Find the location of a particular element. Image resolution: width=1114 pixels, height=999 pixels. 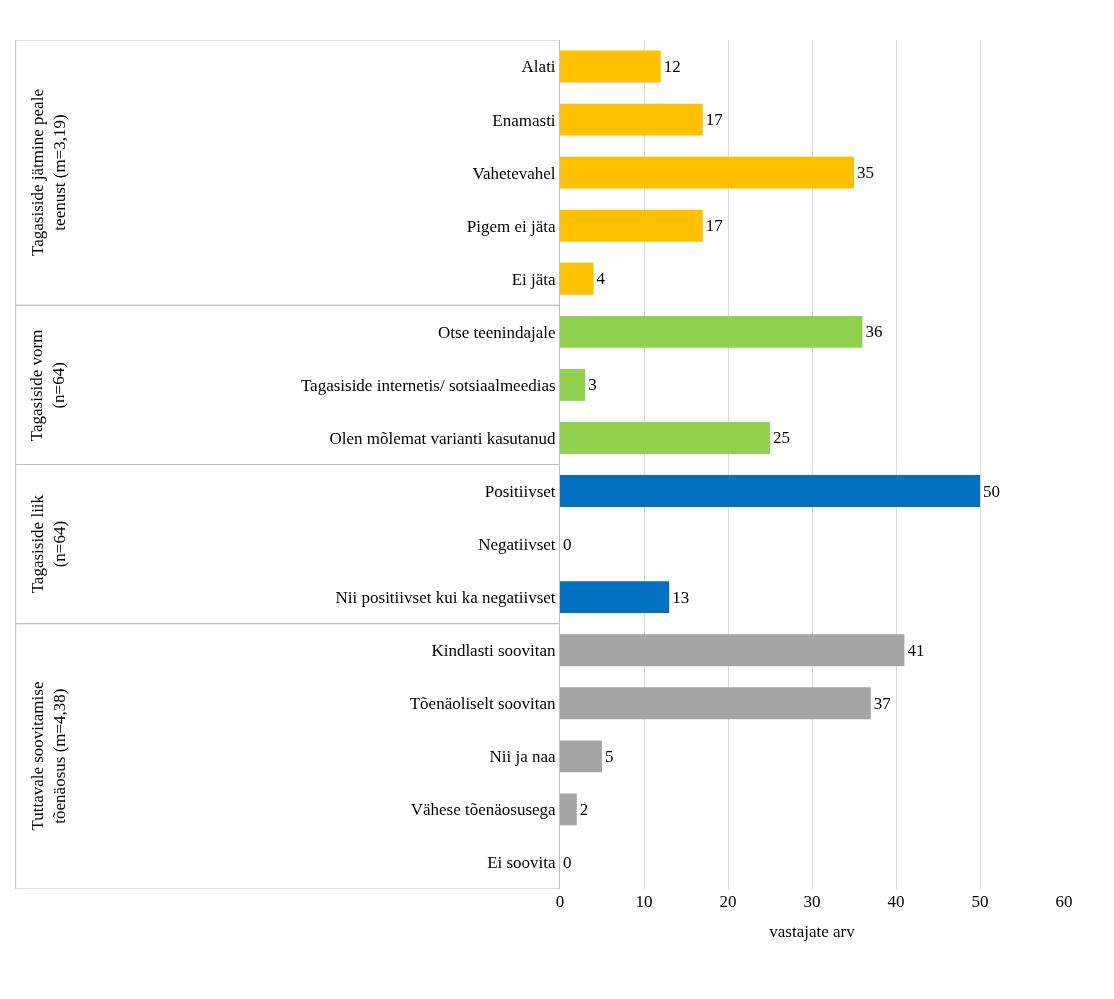

y-tick-label: Ei soovita is located at coordinates (522, 863).